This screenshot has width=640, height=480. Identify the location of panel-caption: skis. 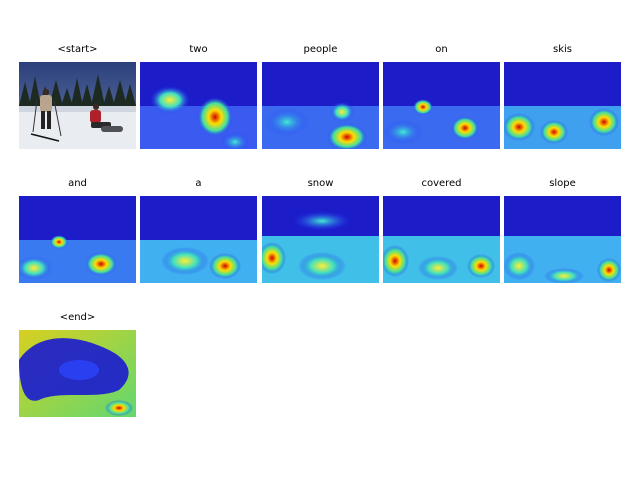
(562, 49).